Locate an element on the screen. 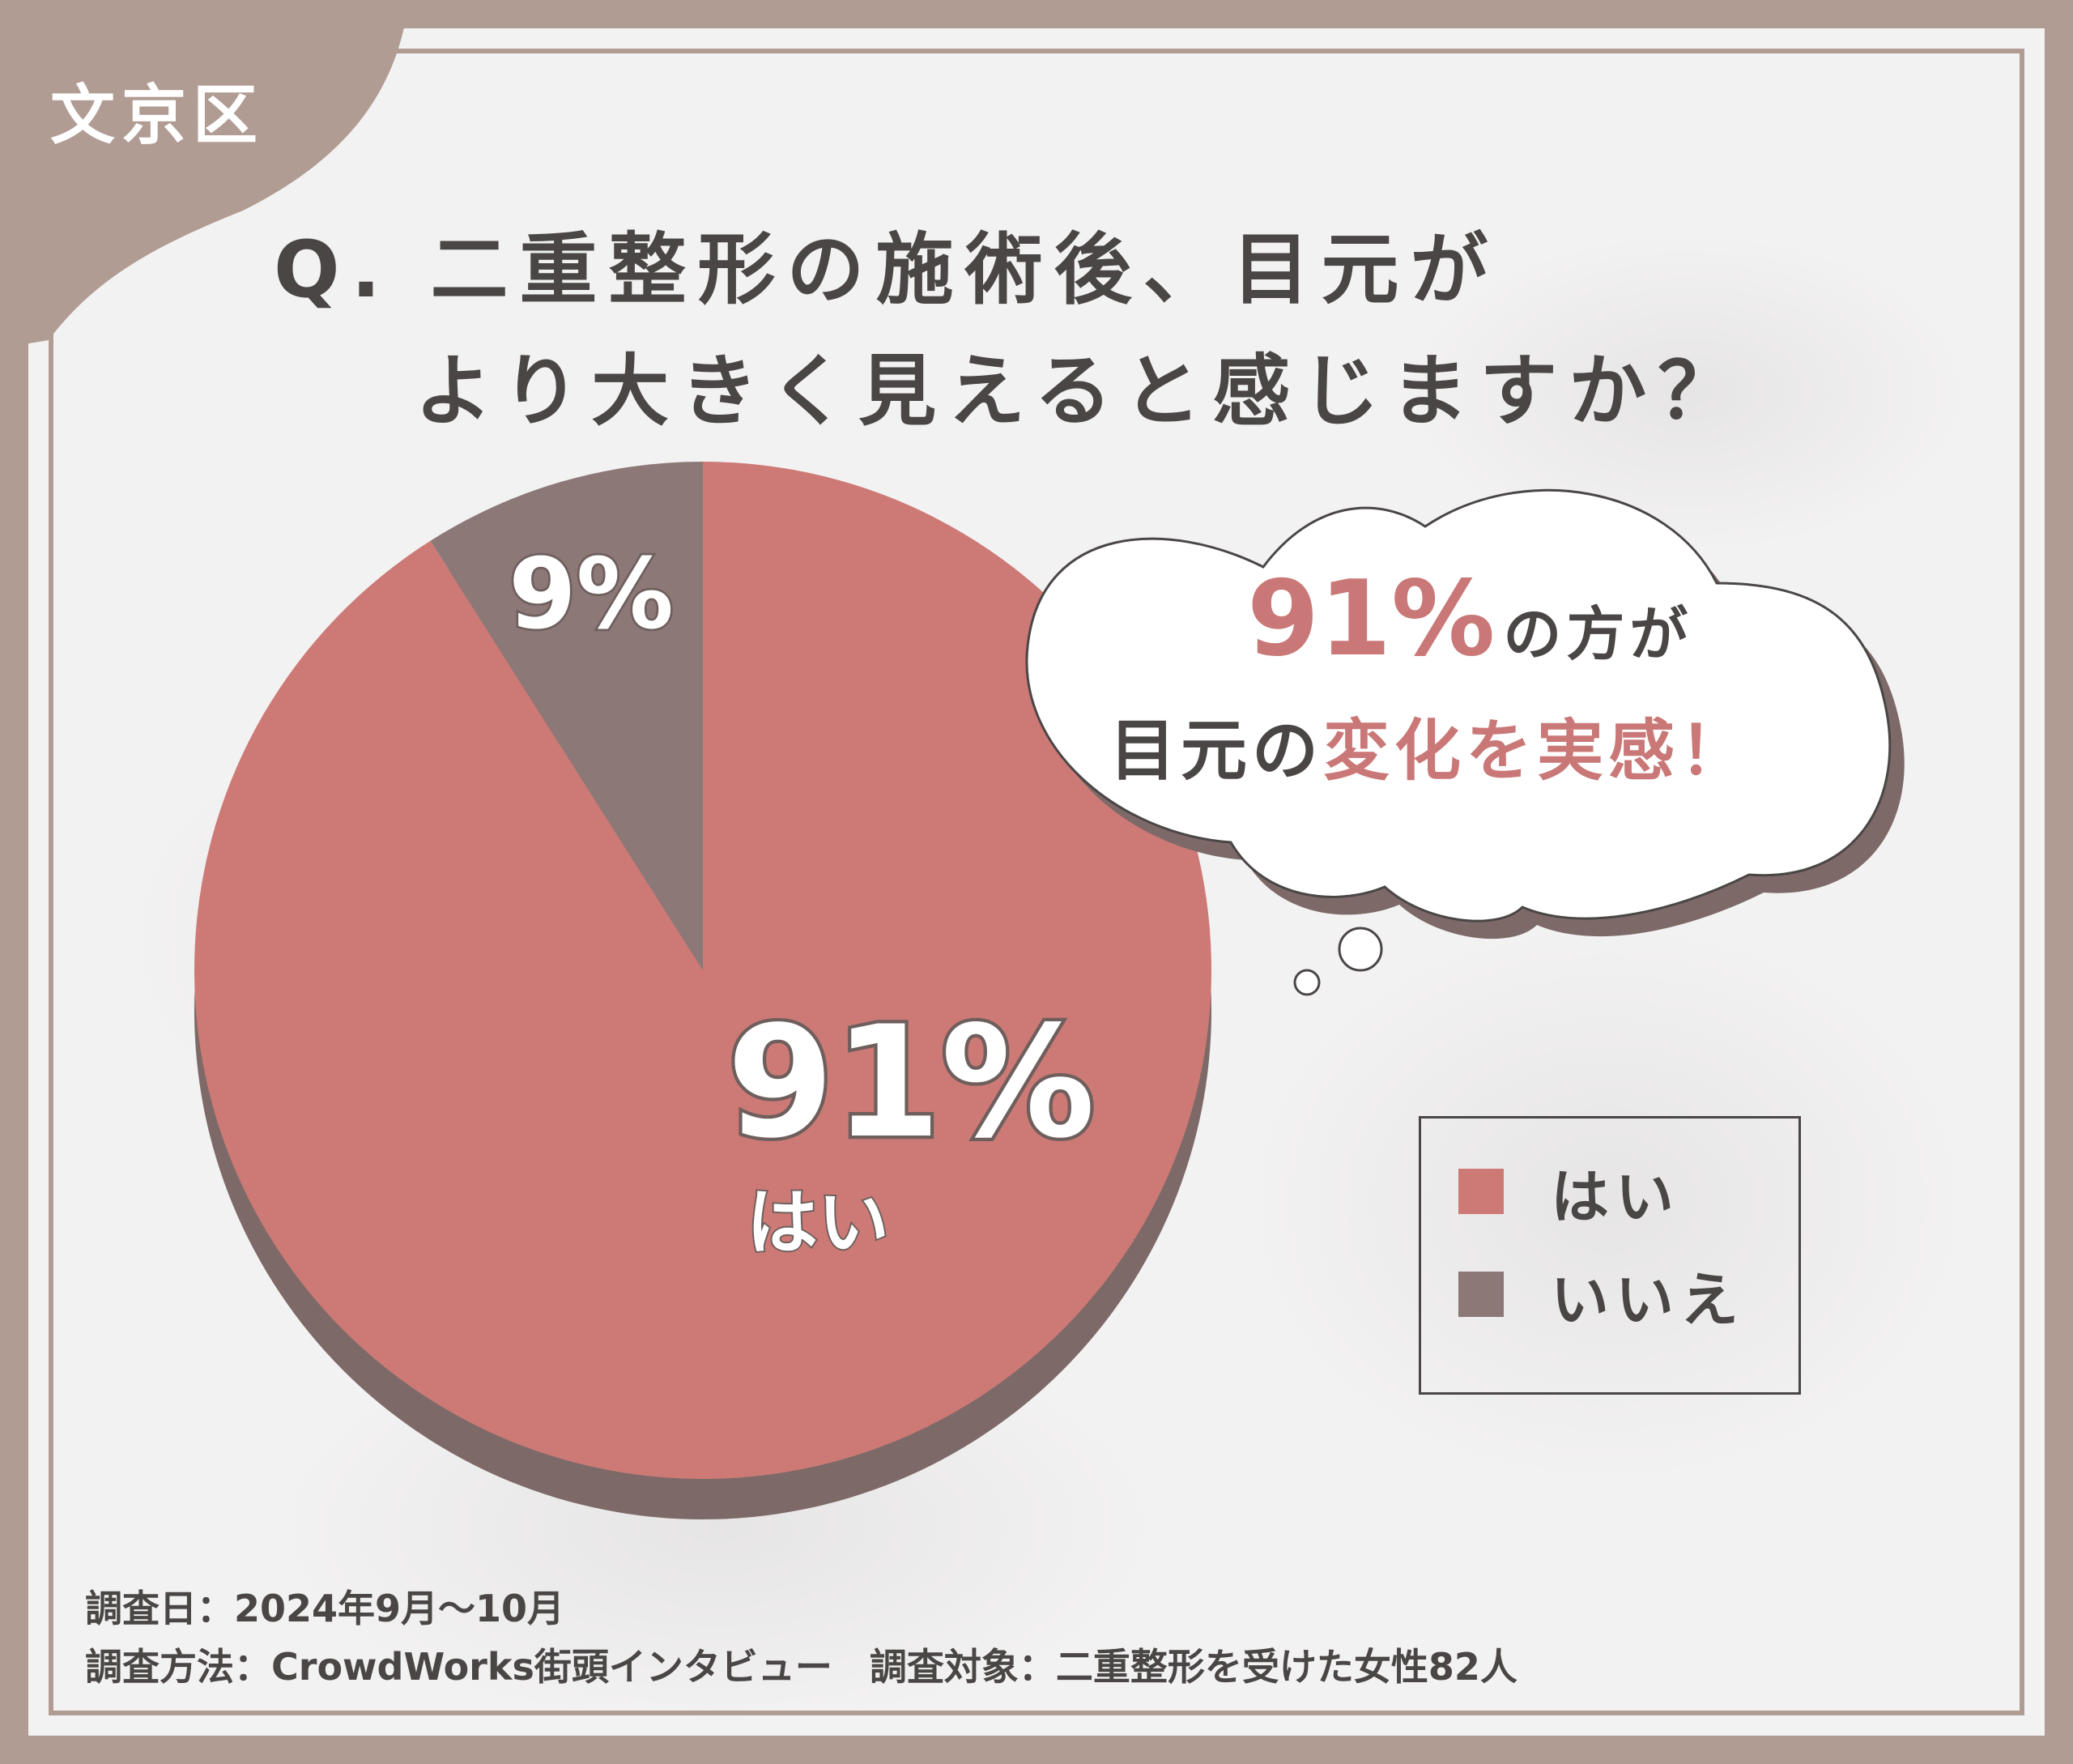  bubble-percent: 91% is located at coordinates (1371, 619).